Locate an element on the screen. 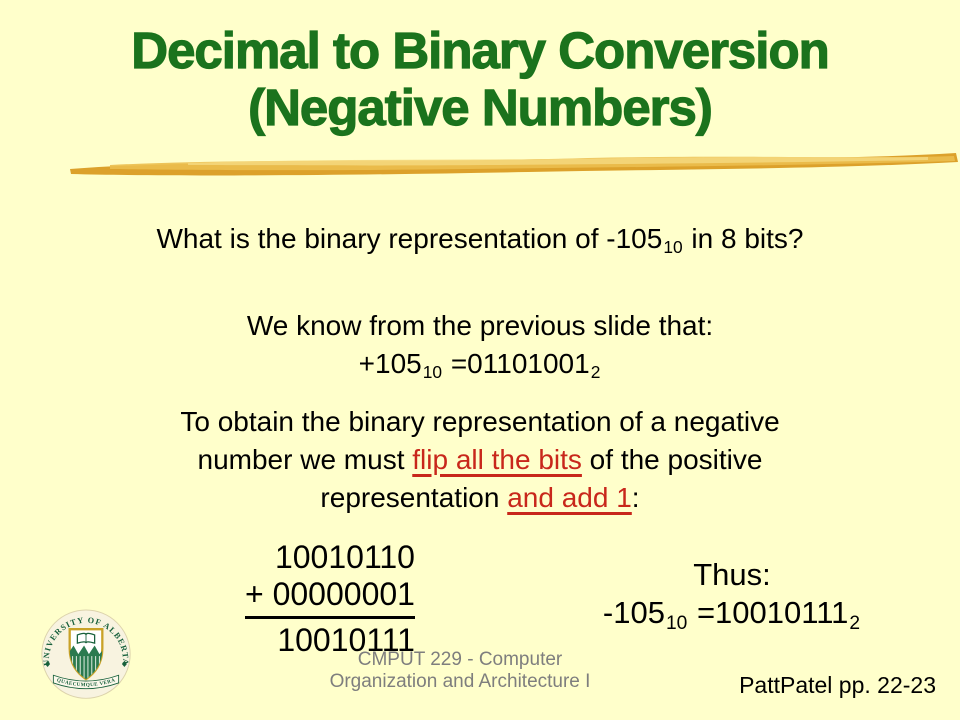 This screenshot has width=960, height=720. addition-result: 10010111 is located at coordinates (346, 640).